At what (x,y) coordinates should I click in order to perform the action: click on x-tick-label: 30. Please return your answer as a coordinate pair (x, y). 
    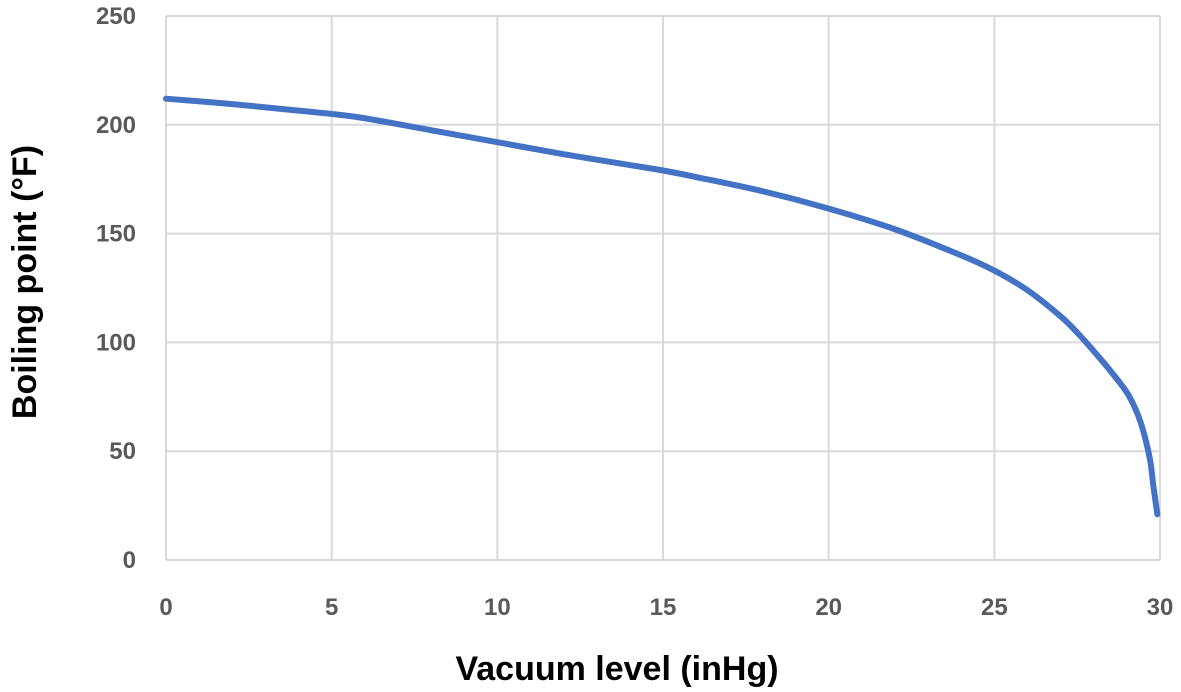
    Looking at the image, I should click on (1160, 607).